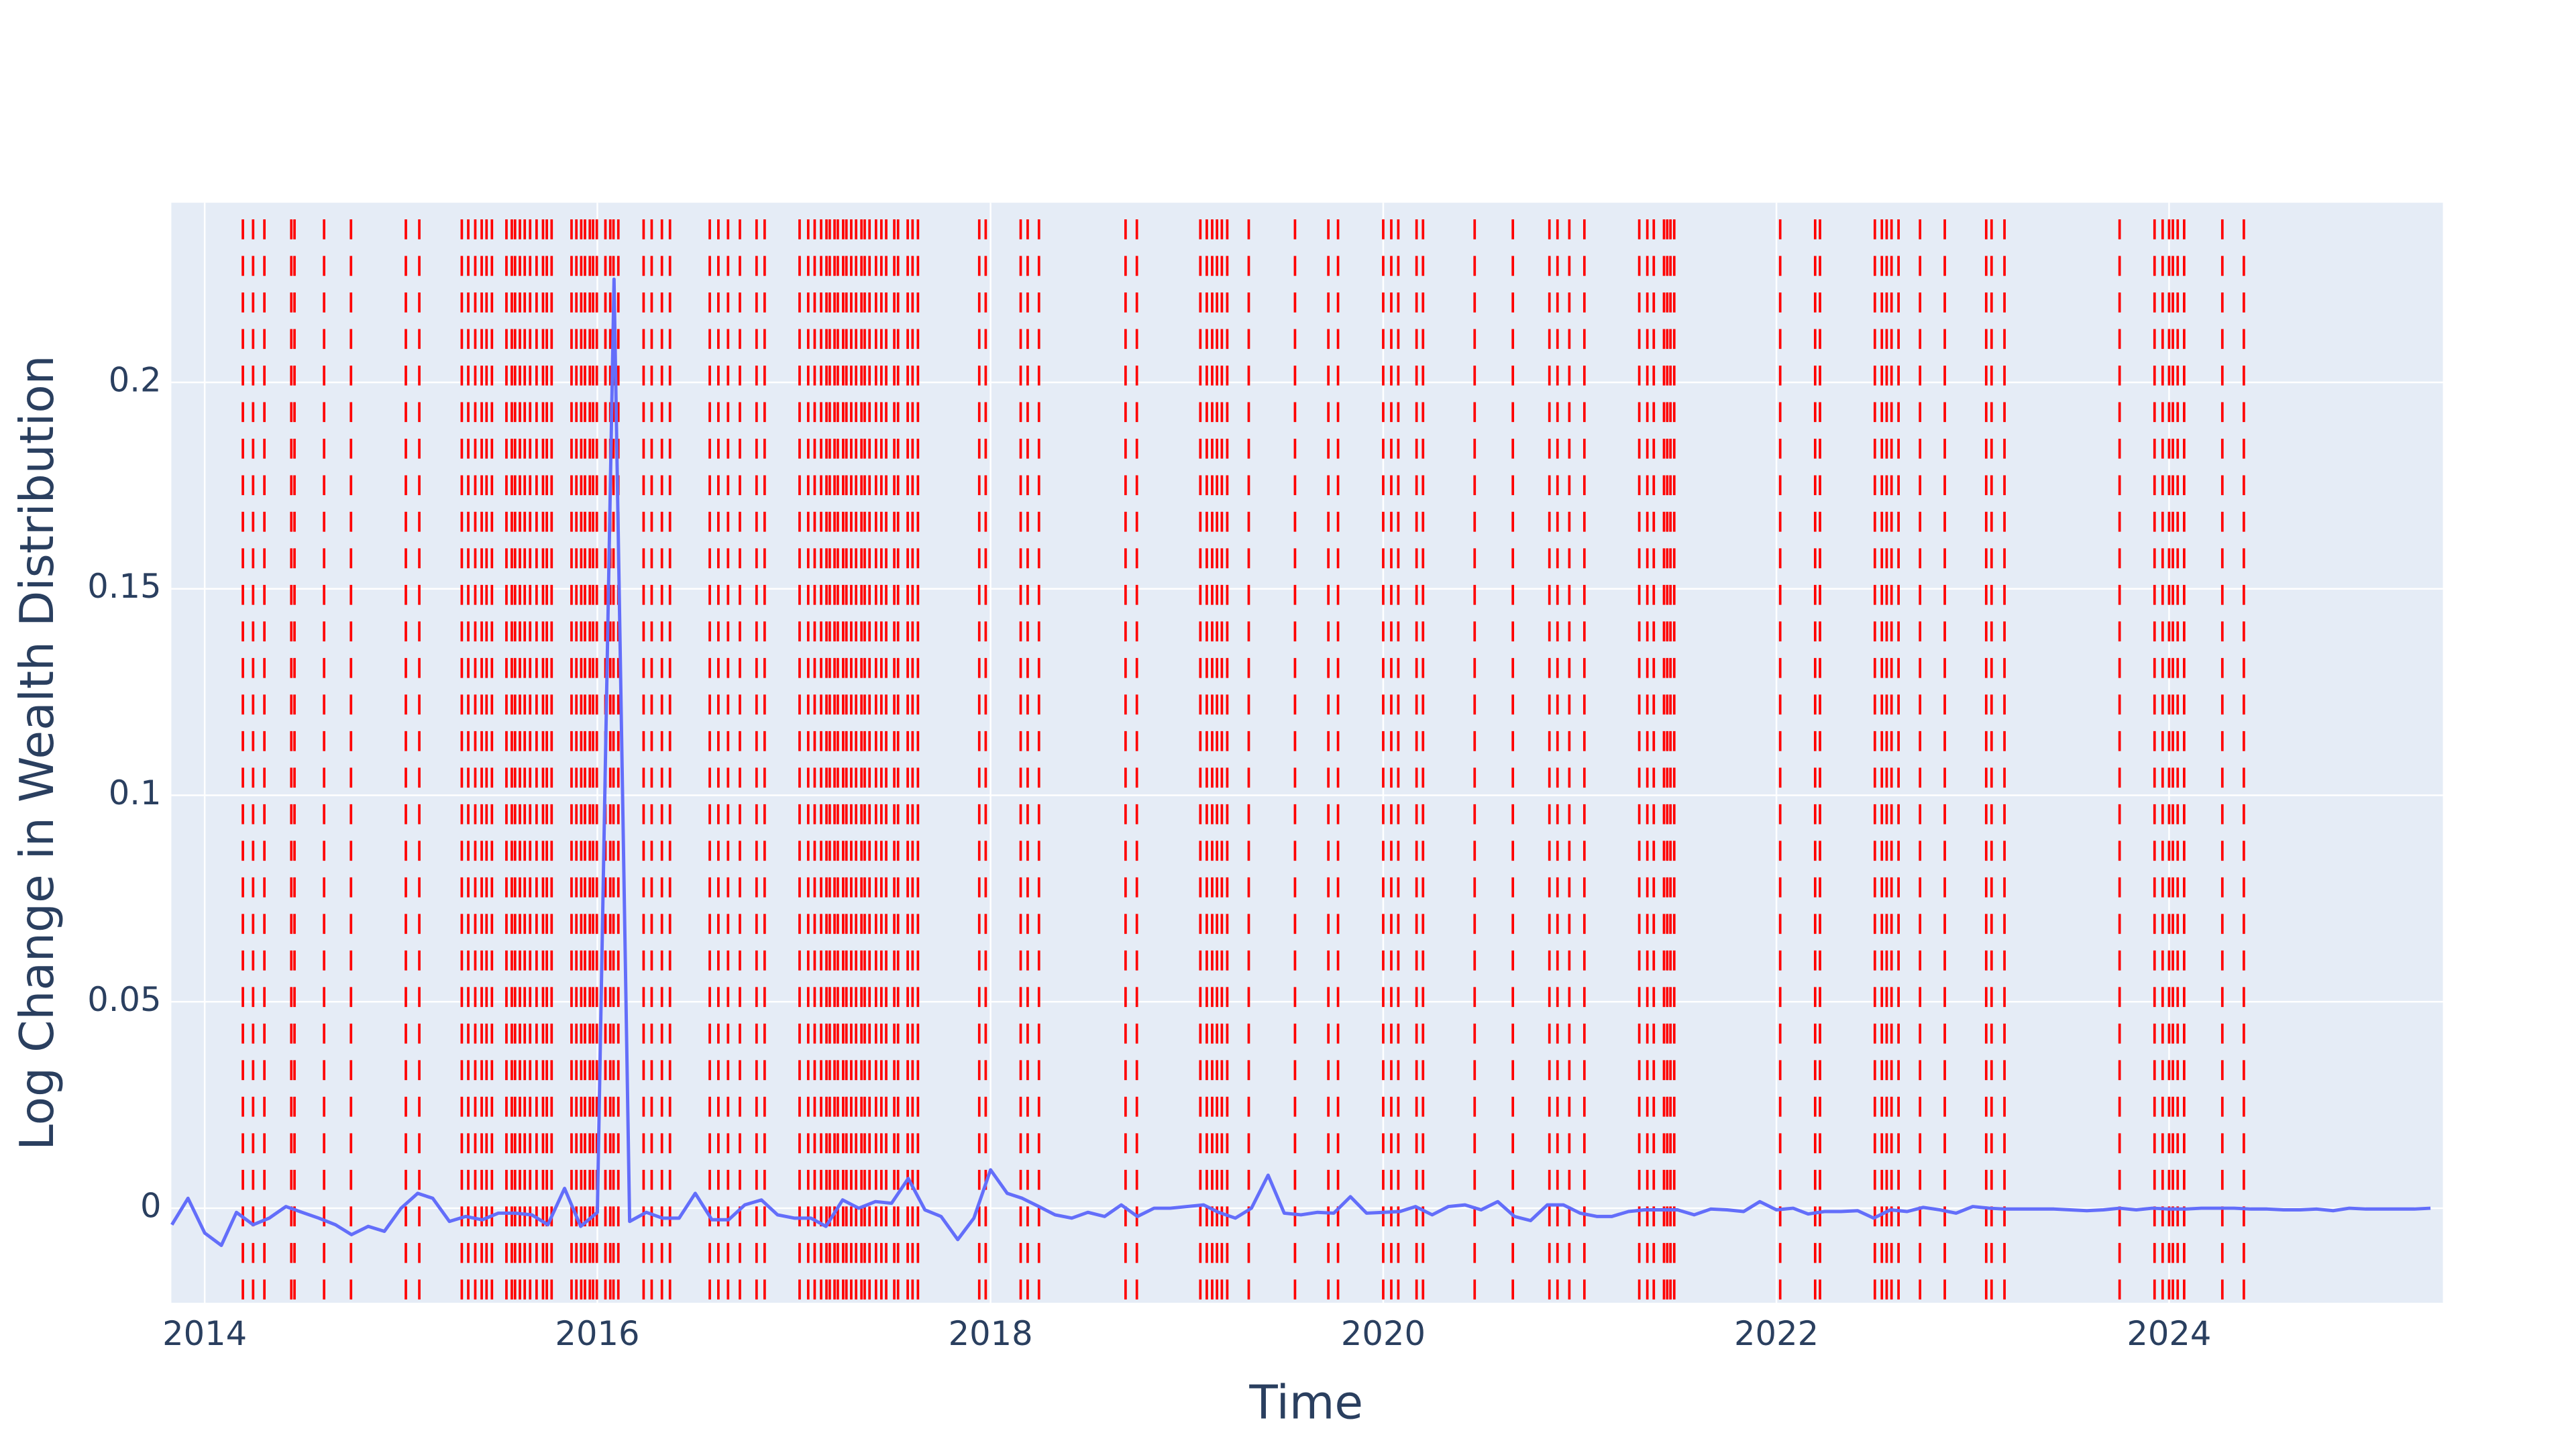  I want to click on x-tick-label: 2014, so click(204, 1333).